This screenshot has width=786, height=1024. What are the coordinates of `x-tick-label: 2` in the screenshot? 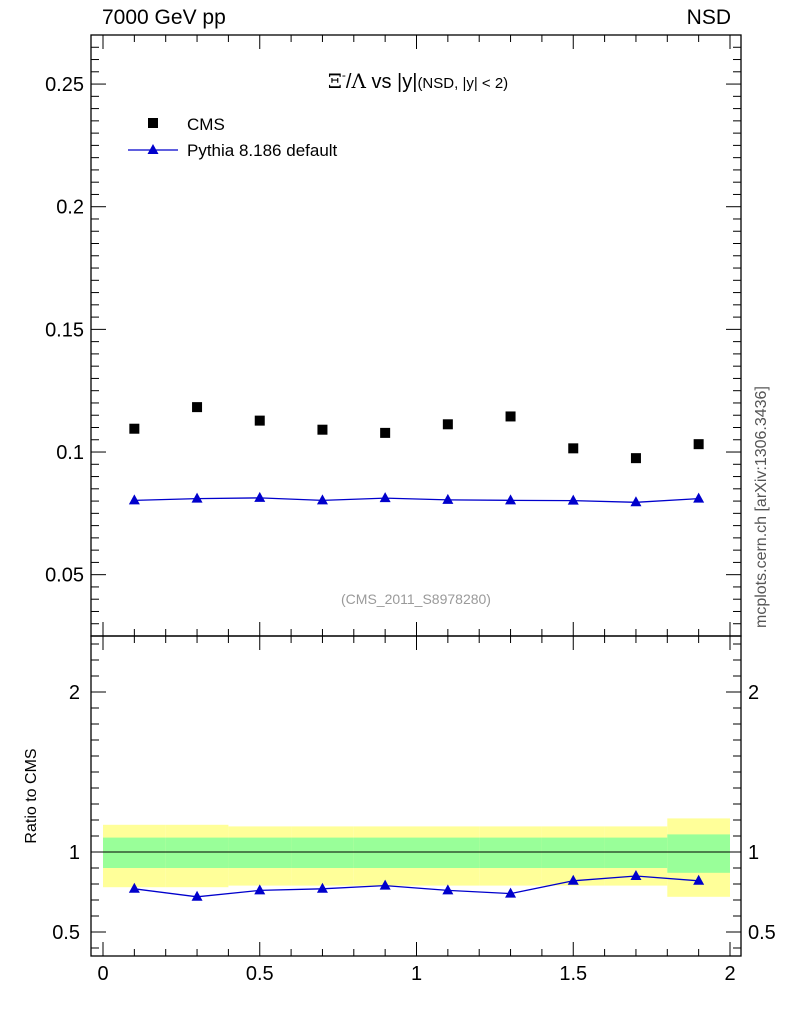 It's located at (729, 974).